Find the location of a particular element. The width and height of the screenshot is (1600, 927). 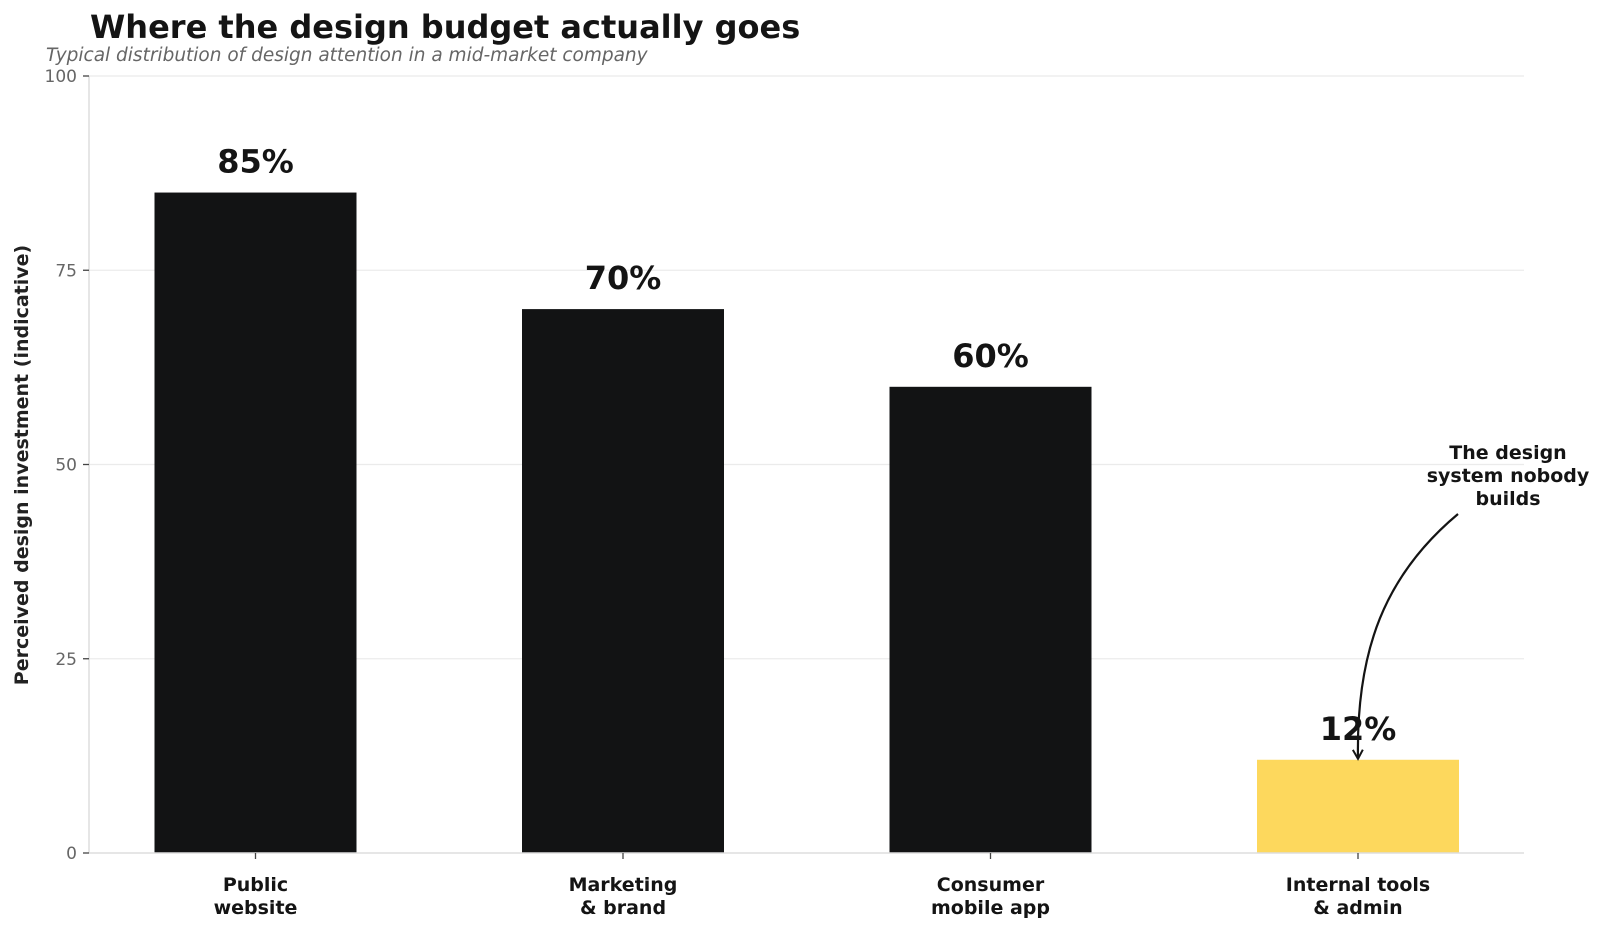

annotation-text: The design system nobody builds is located at coordinates (1508, 476).